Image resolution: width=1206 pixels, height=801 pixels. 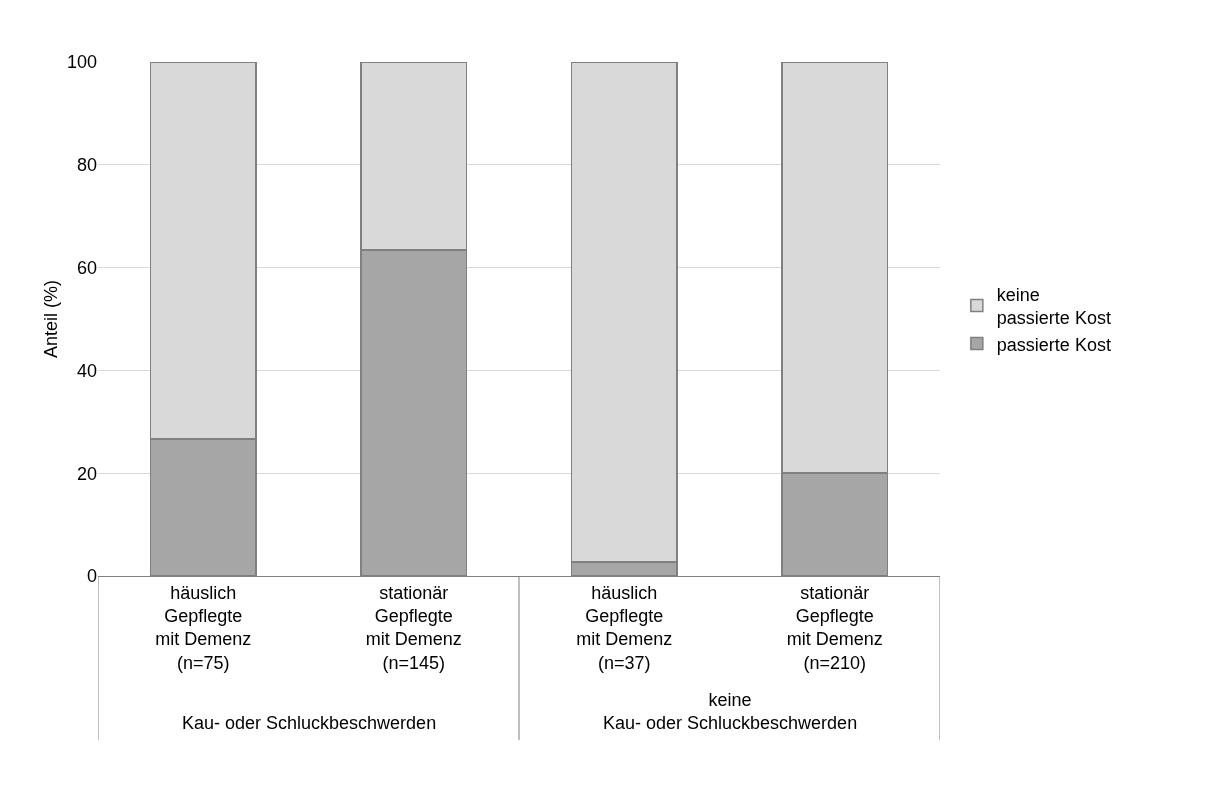 I want to click on y-tick-label: 0, so click(x=91, y=576).